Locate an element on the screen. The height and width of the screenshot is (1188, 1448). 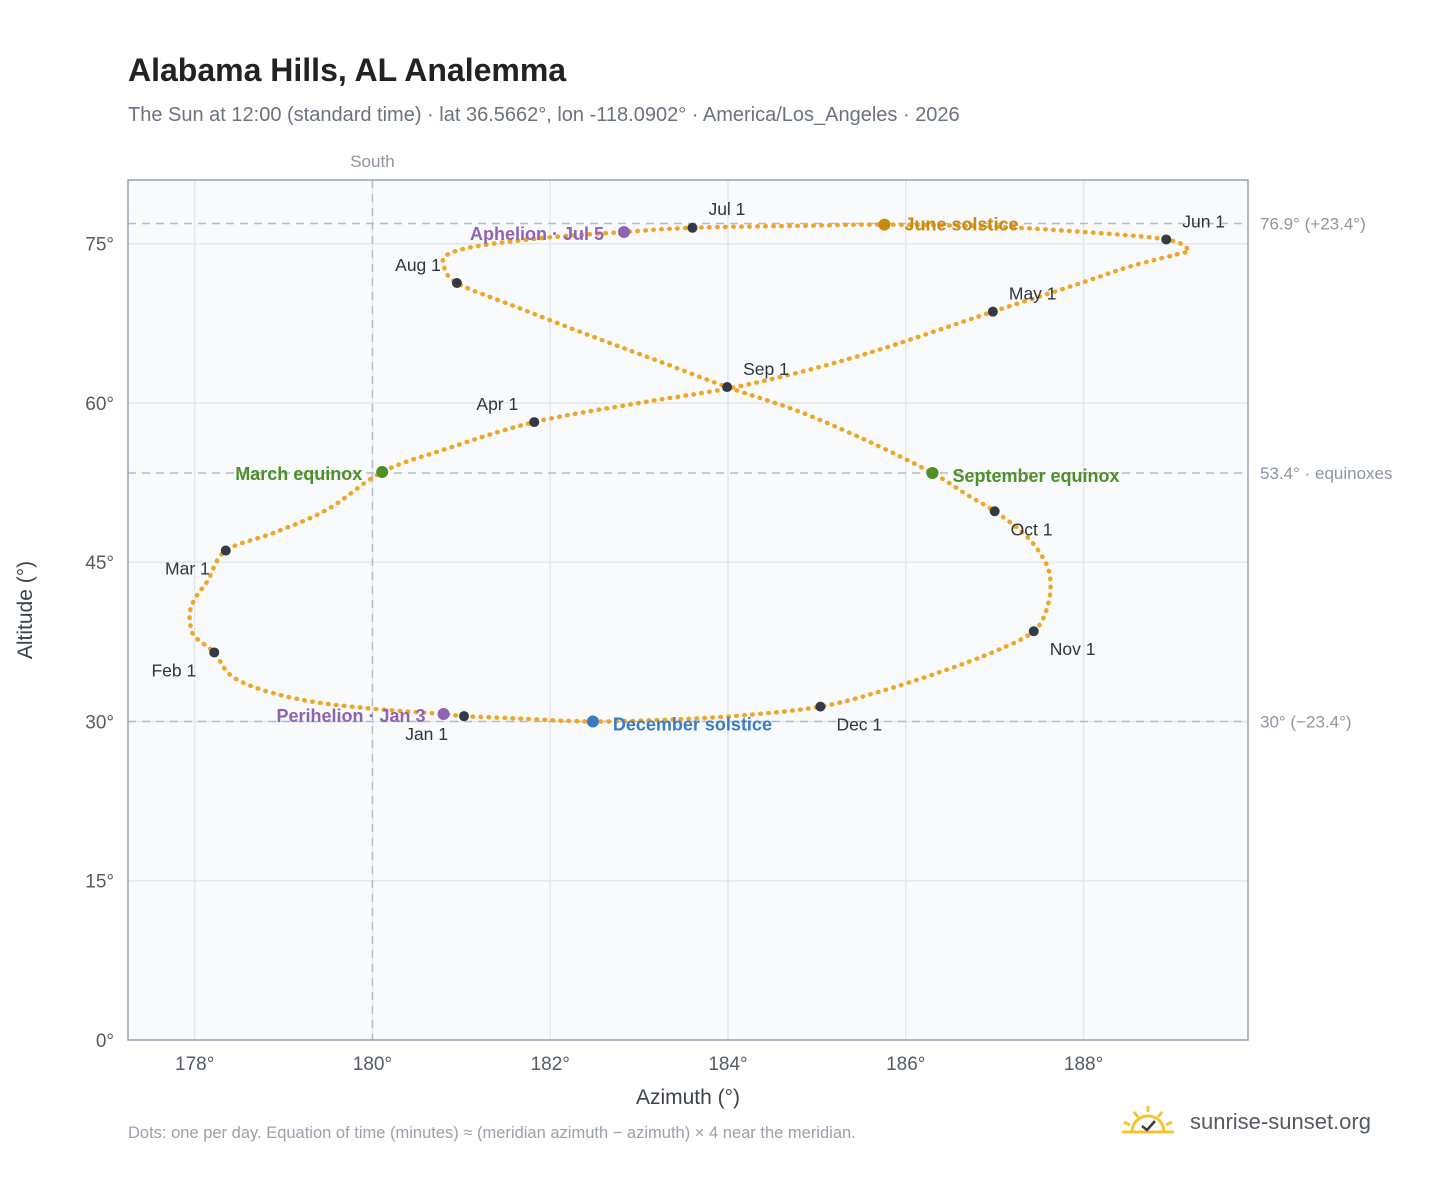
month-label: Aug 1 is located at coordinates (418, 265).